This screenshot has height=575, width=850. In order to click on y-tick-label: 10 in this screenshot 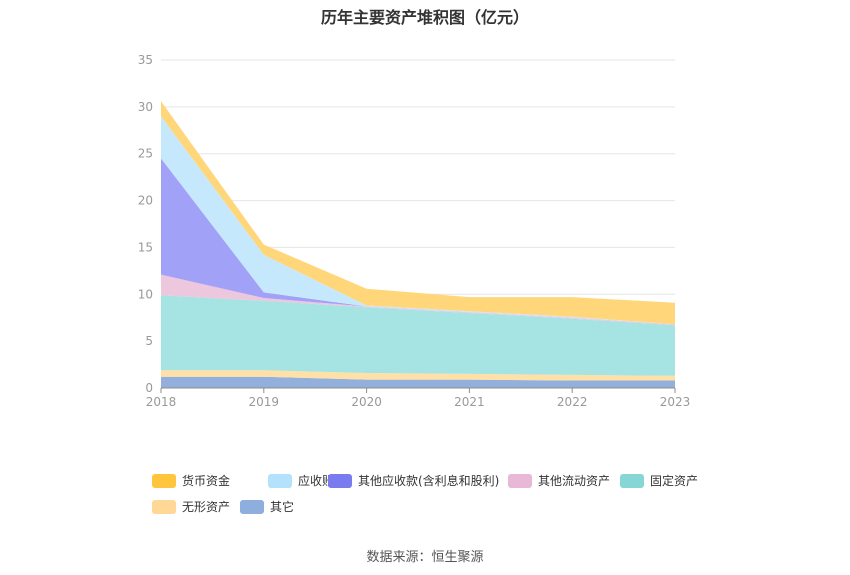, I will do `click(145, 294)`.